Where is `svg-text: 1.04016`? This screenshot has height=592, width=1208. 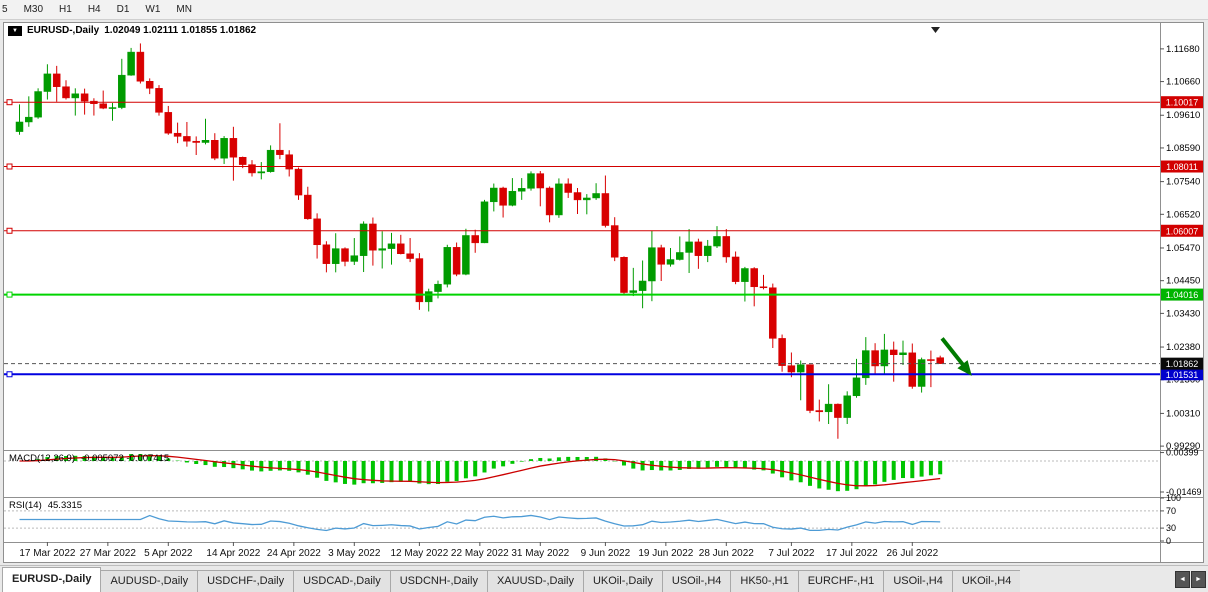
svg-text: 1.04016 is located at coordinates (1182, 295).